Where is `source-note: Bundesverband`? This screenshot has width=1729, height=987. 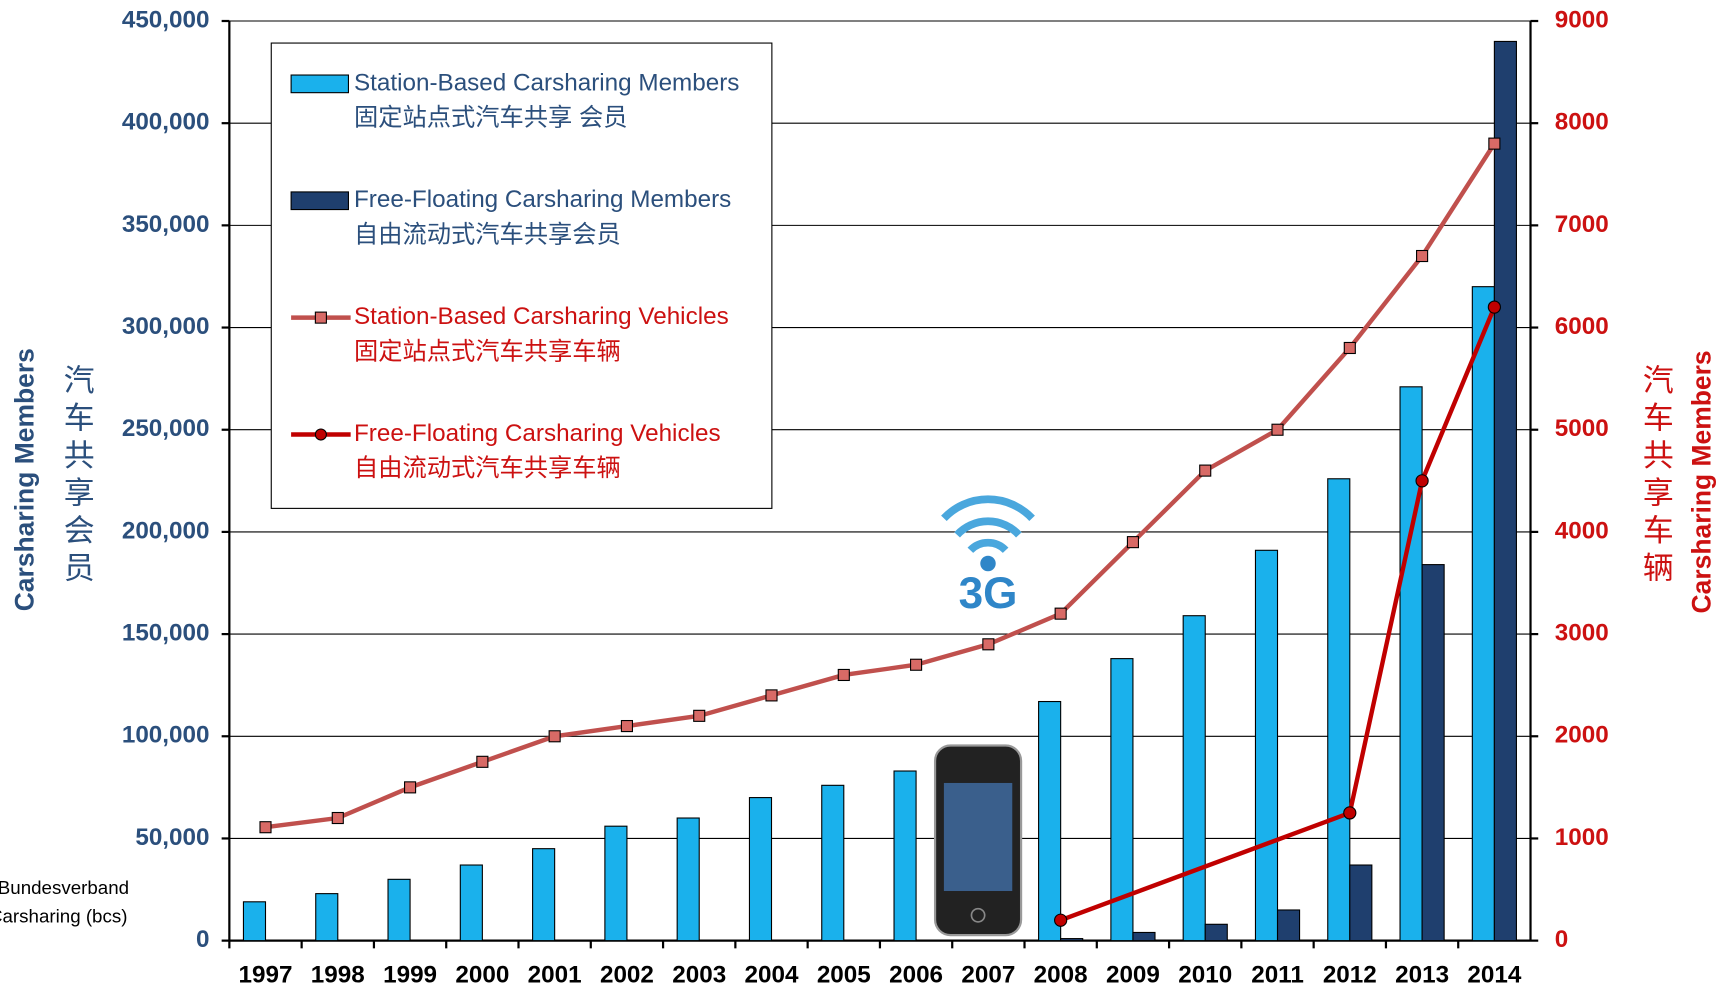
source-note: Bundesverband is located at coordinates (64, 887).